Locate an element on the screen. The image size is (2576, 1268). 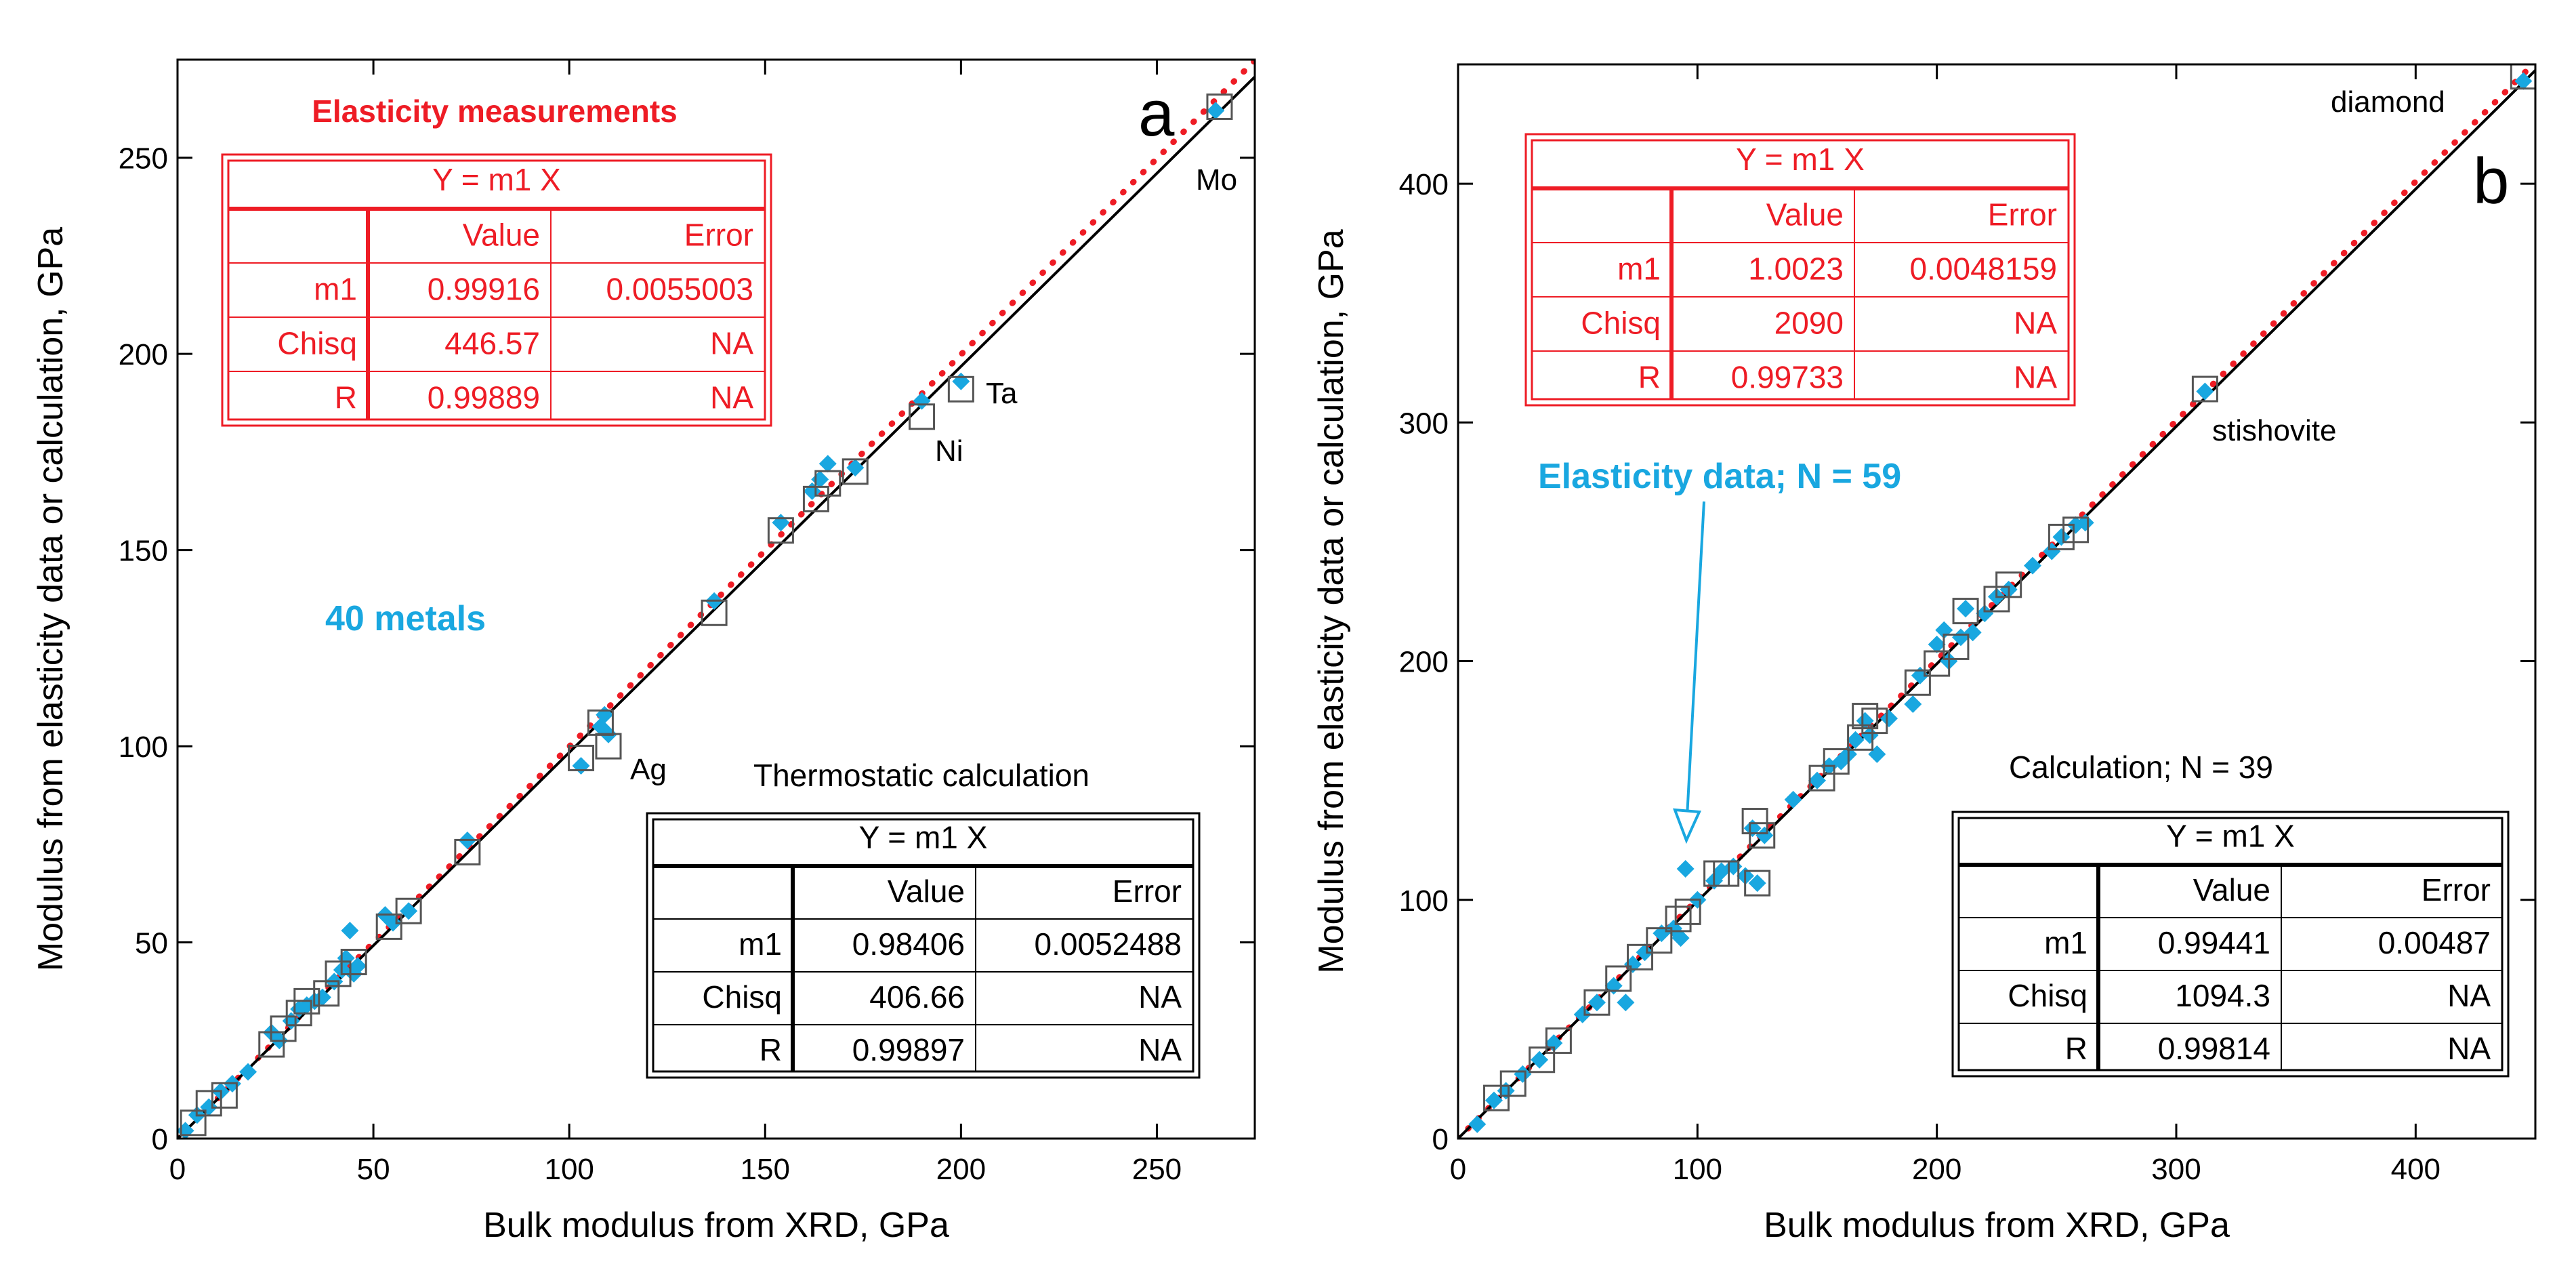
fit-table-cell: 0.99814 is located at coordinates (2214, 1048).